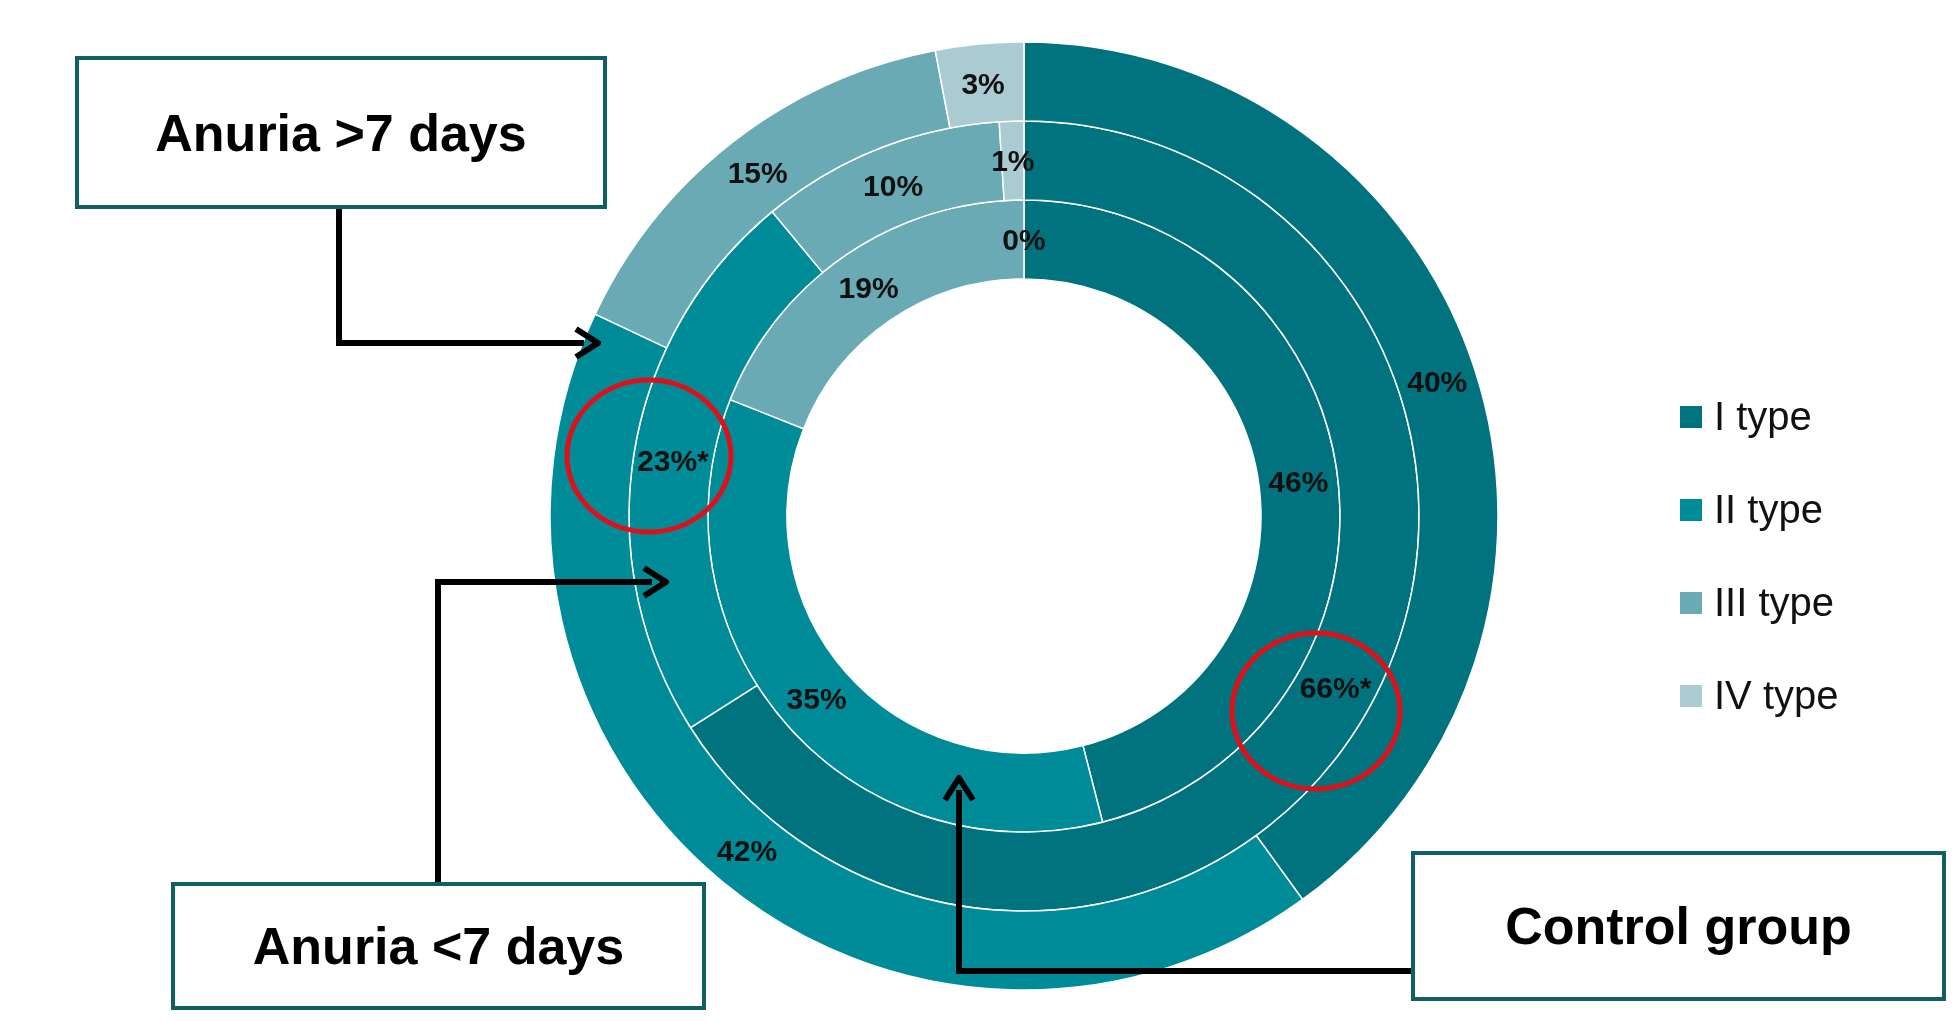 The width and height of the screenshot is (1953, 1021). Describe the element at coordinates (1763, 416) in the screenshot. I see `legend-label: I type` at that location.